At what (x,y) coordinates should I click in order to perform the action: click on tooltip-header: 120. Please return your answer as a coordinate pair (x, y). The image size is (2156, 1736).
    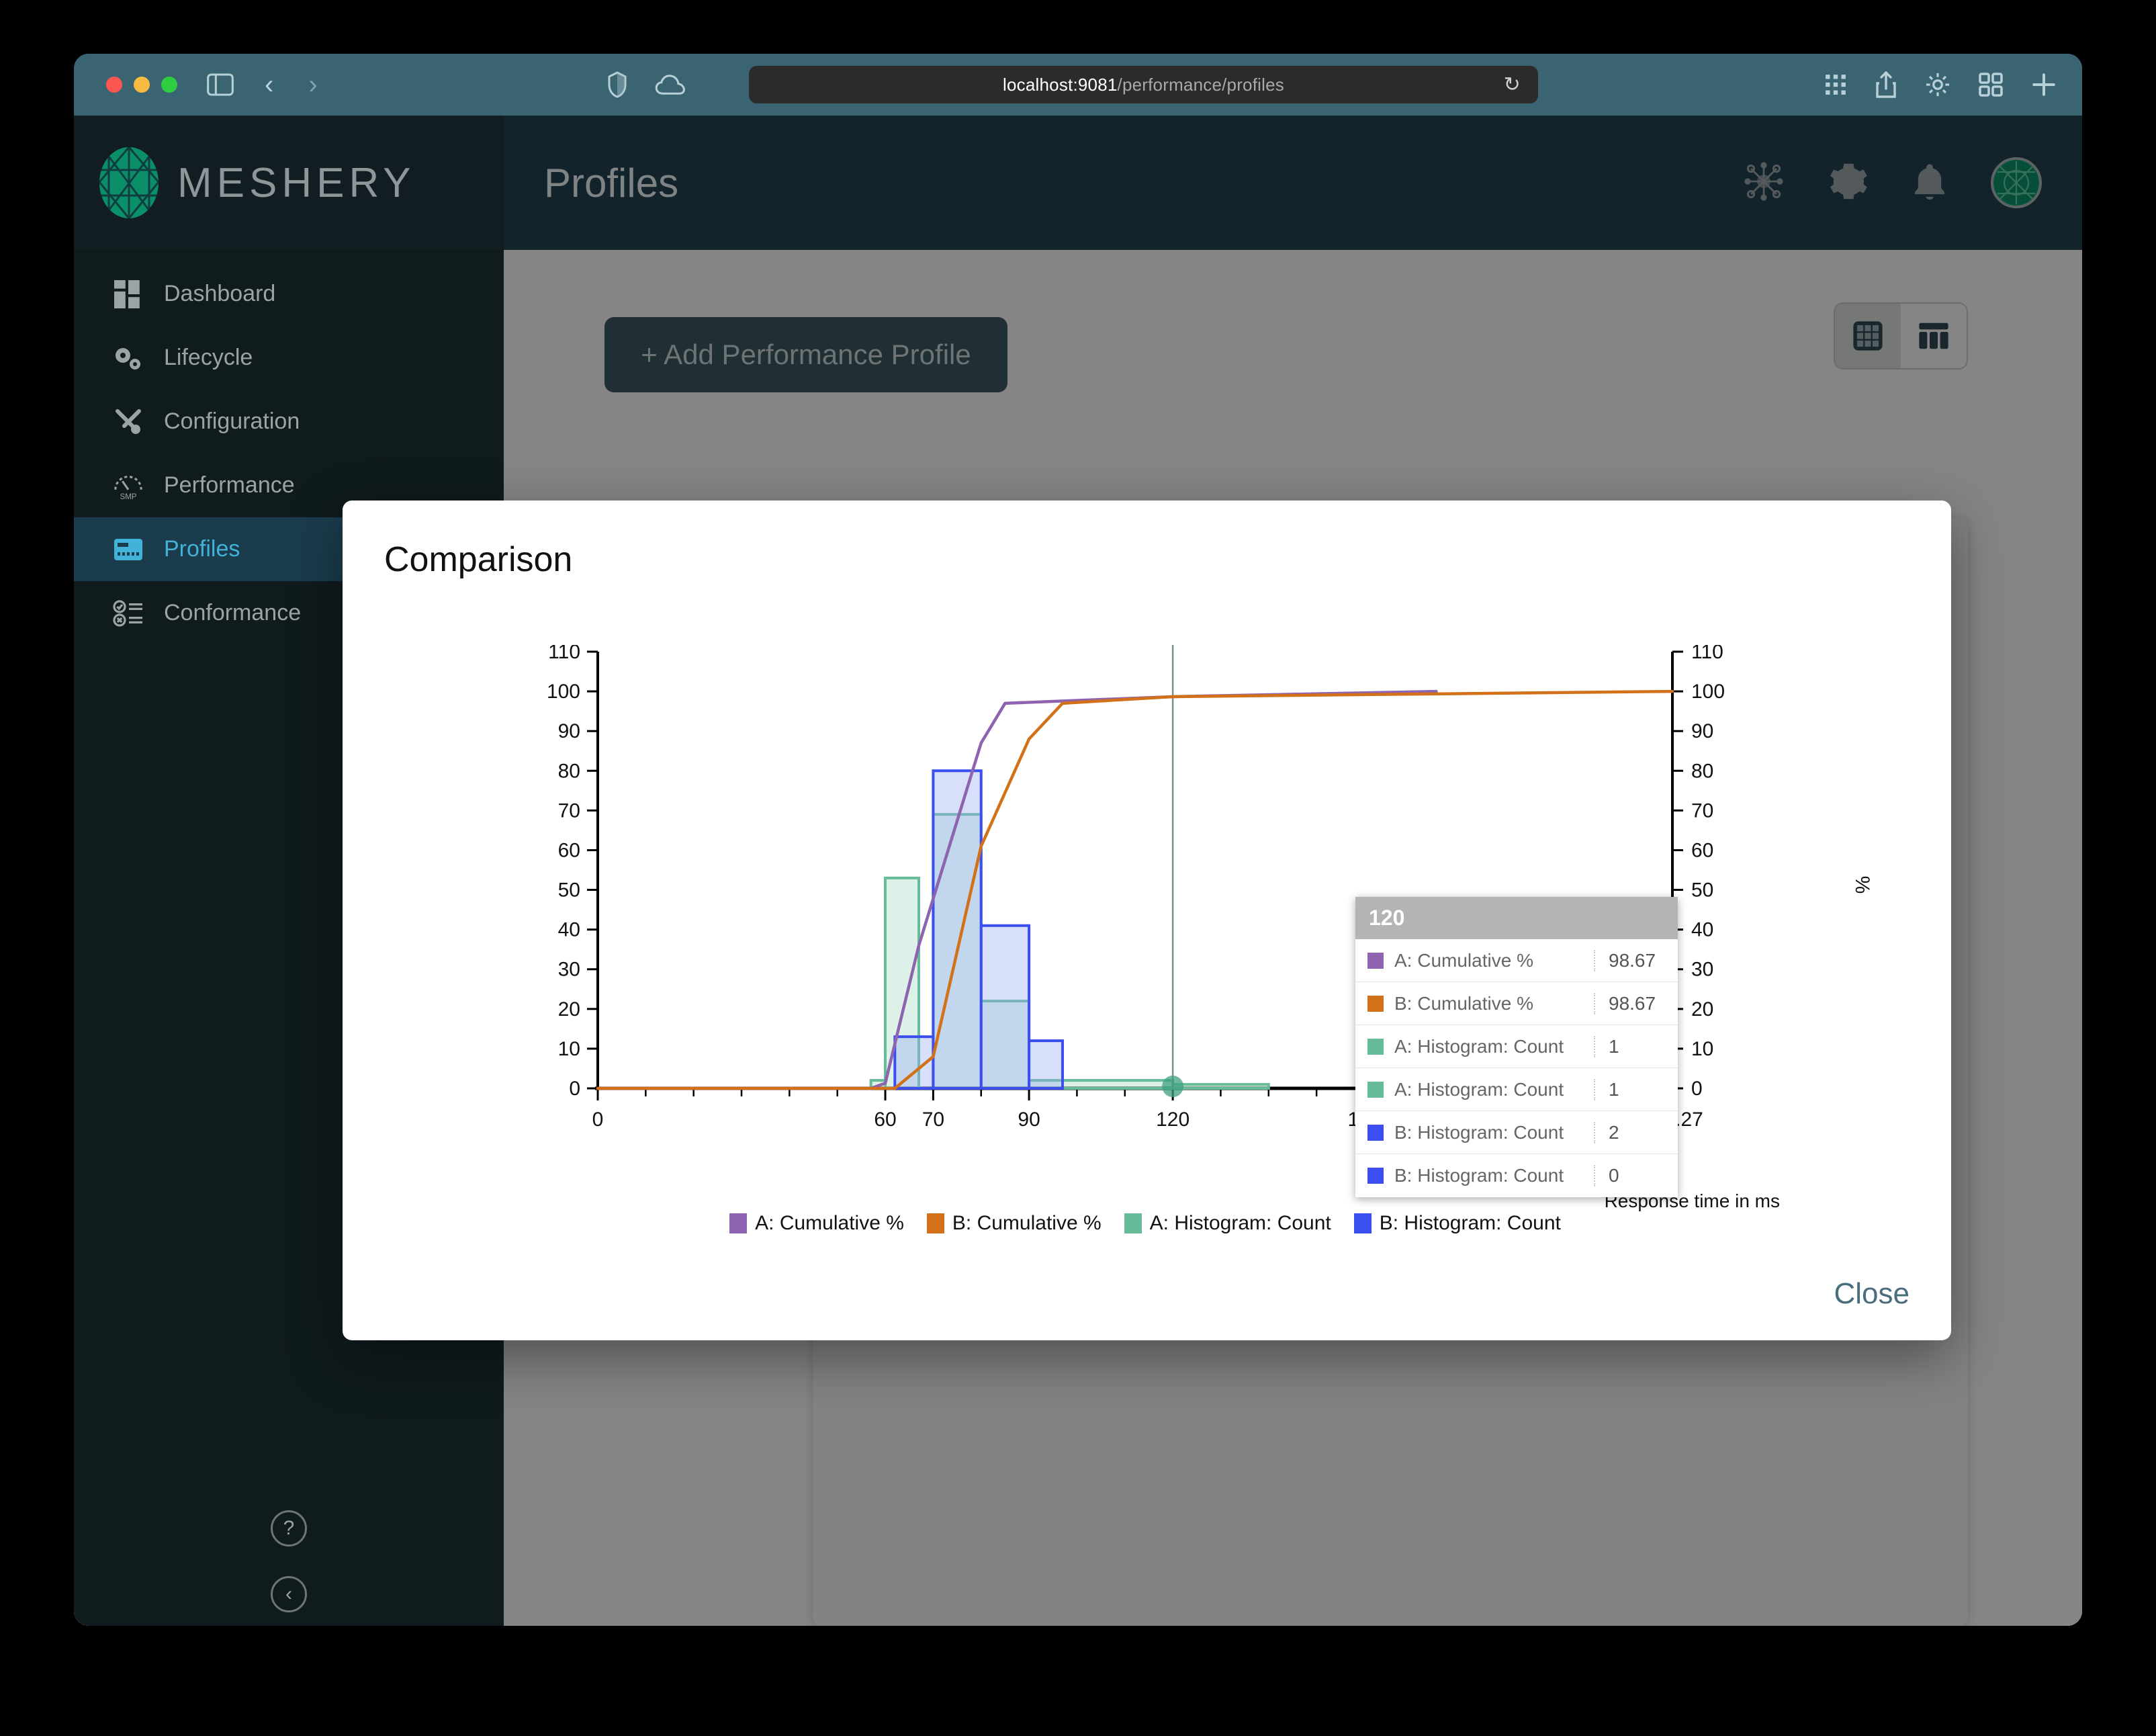
    Looking at the image, I should click on (1516, 918).